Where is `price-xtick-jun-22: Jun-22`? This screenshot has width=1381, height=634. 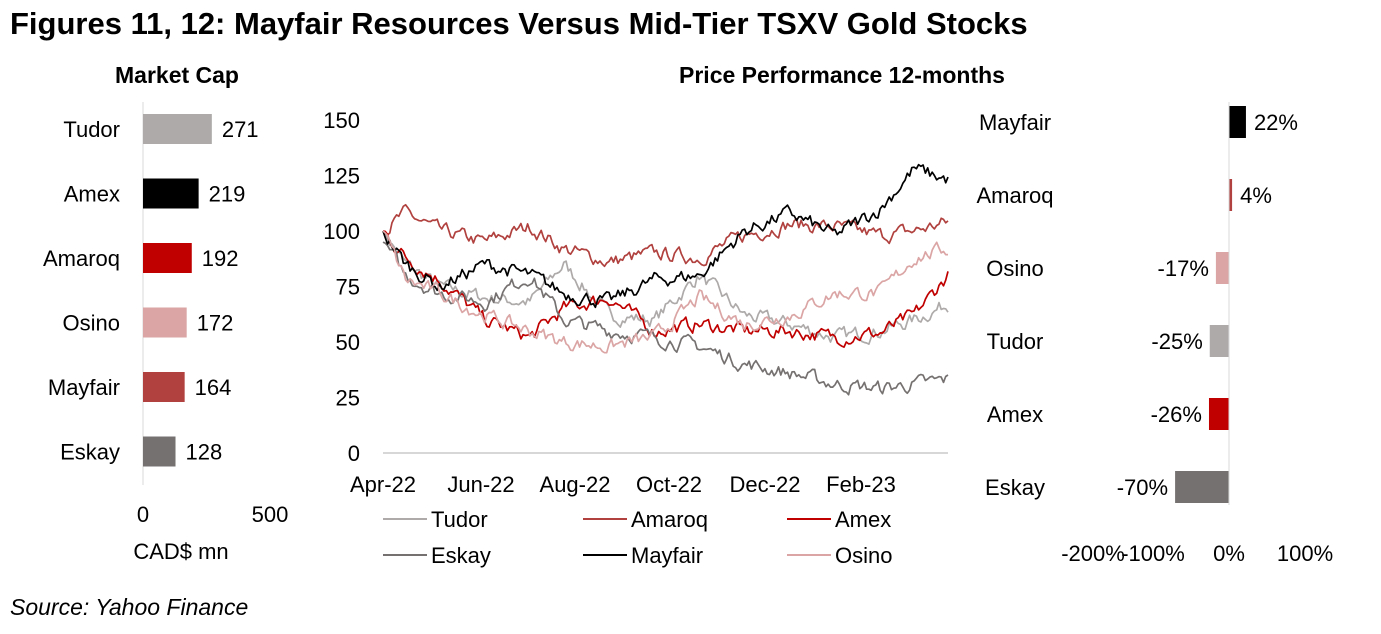
price-xtick-jun-22: Jun-22 is located at coordinates (480, 484).